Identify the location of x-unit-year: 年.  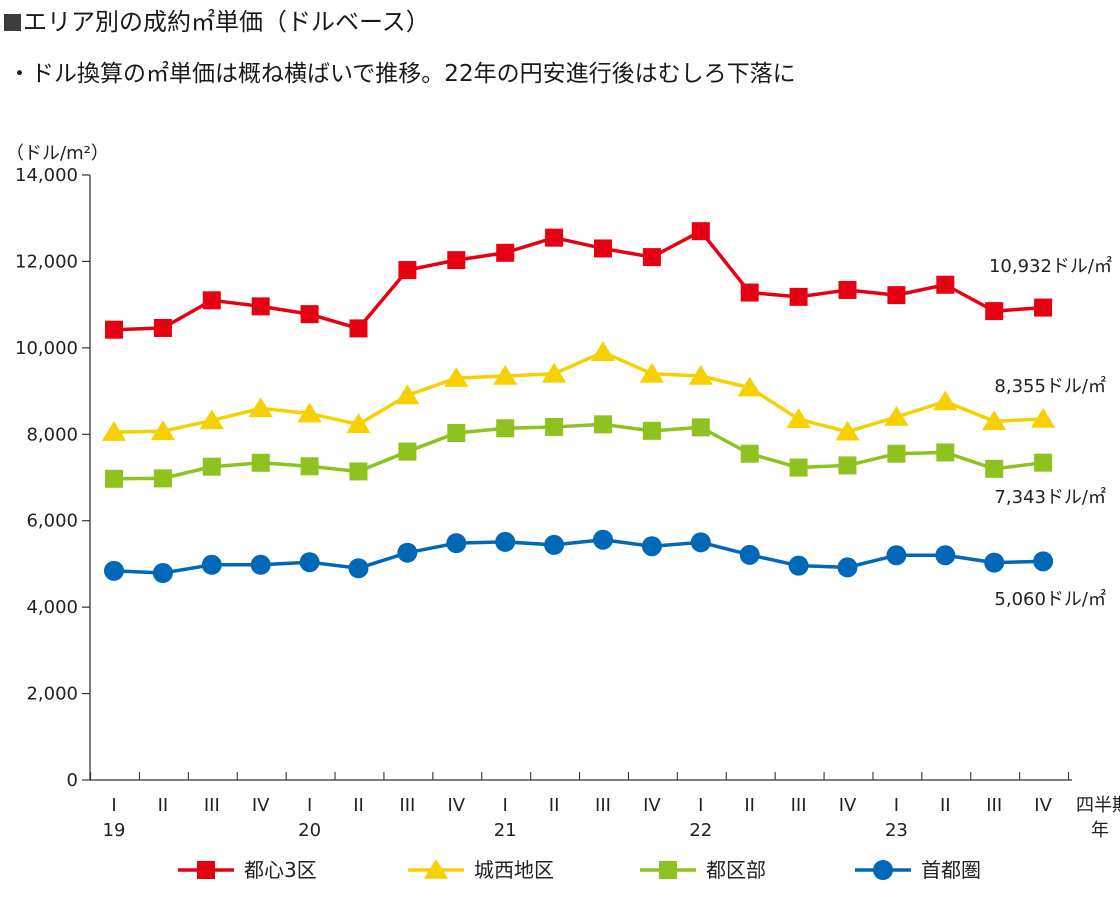
(1100, 830).